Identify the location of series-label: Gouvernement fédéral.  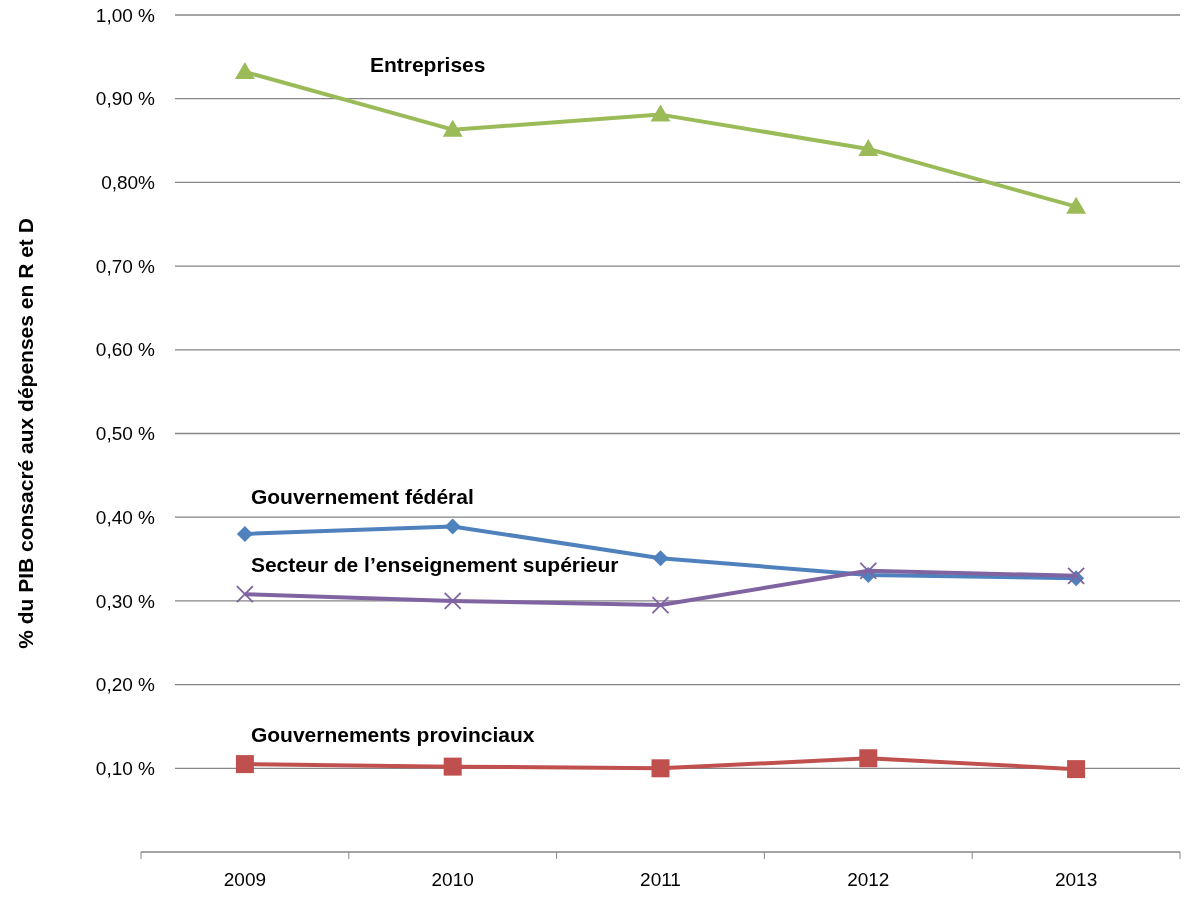
(362, 497).